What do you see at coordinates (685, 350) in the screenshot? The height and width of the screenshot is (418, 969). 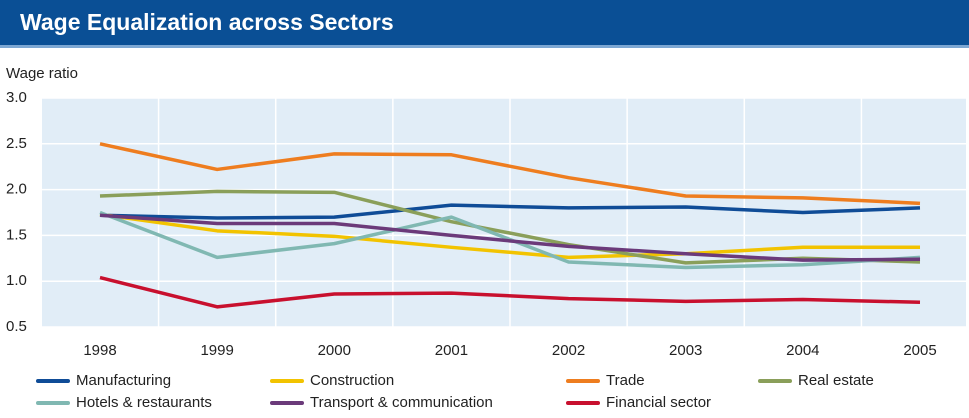 I see `x-tick-label: 2003` at bounding box center [685, 350].